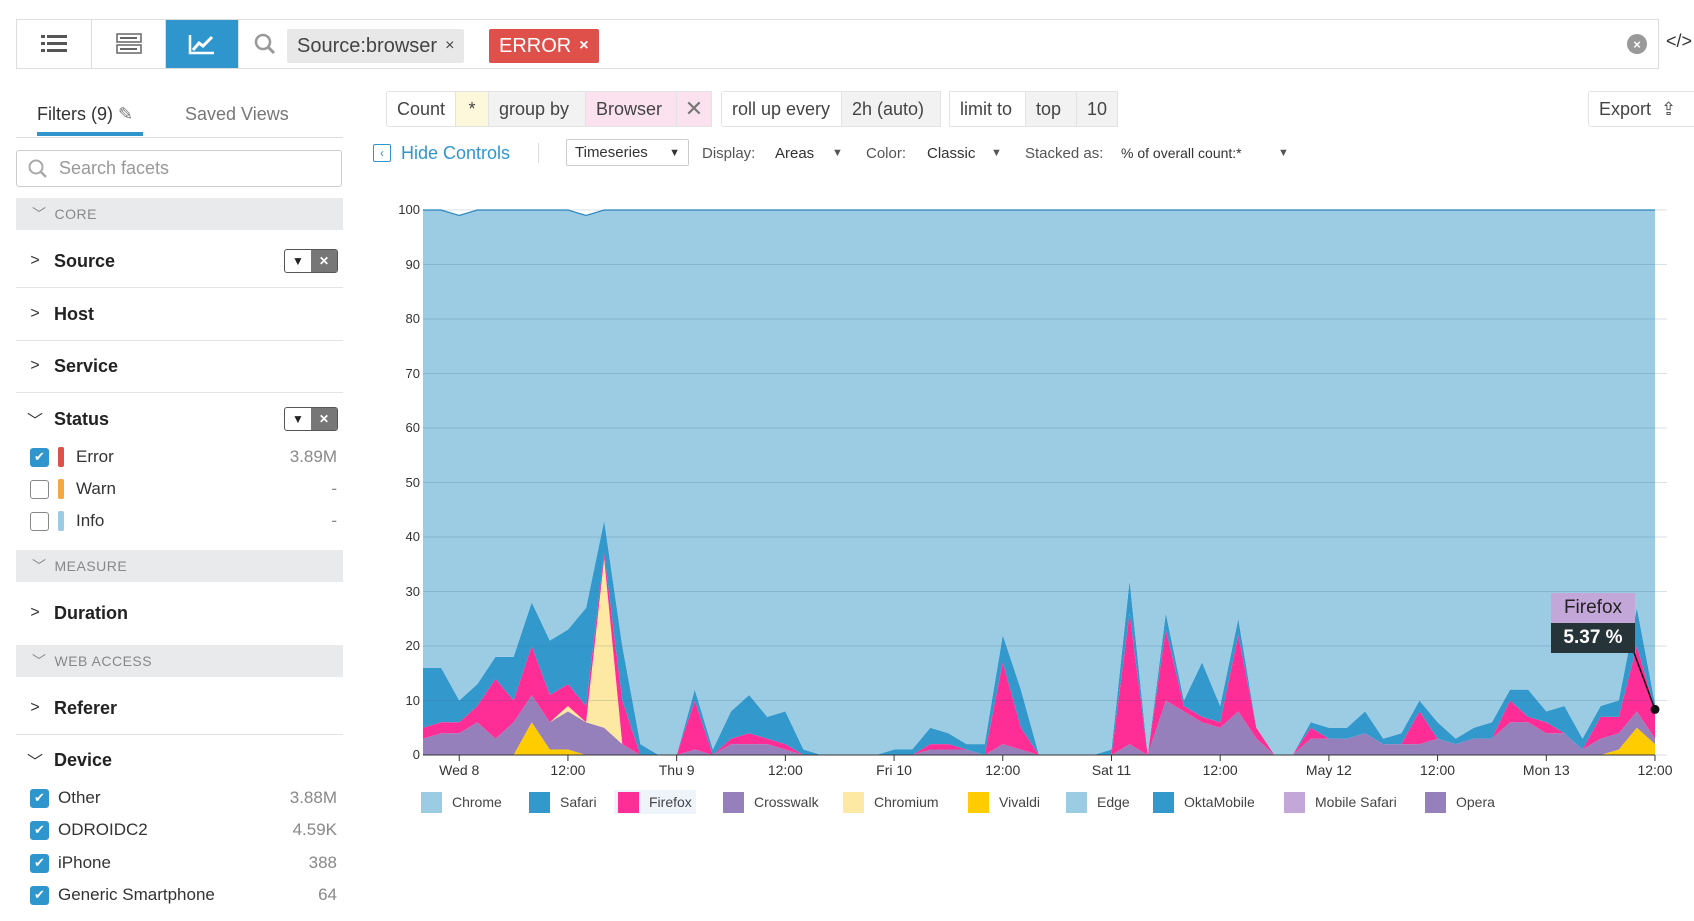 This screenshot has height=921, width=1694. I want to click on device-option-generic-smartphone: ✔ Generic Smartphone 64, so click(183, 895).